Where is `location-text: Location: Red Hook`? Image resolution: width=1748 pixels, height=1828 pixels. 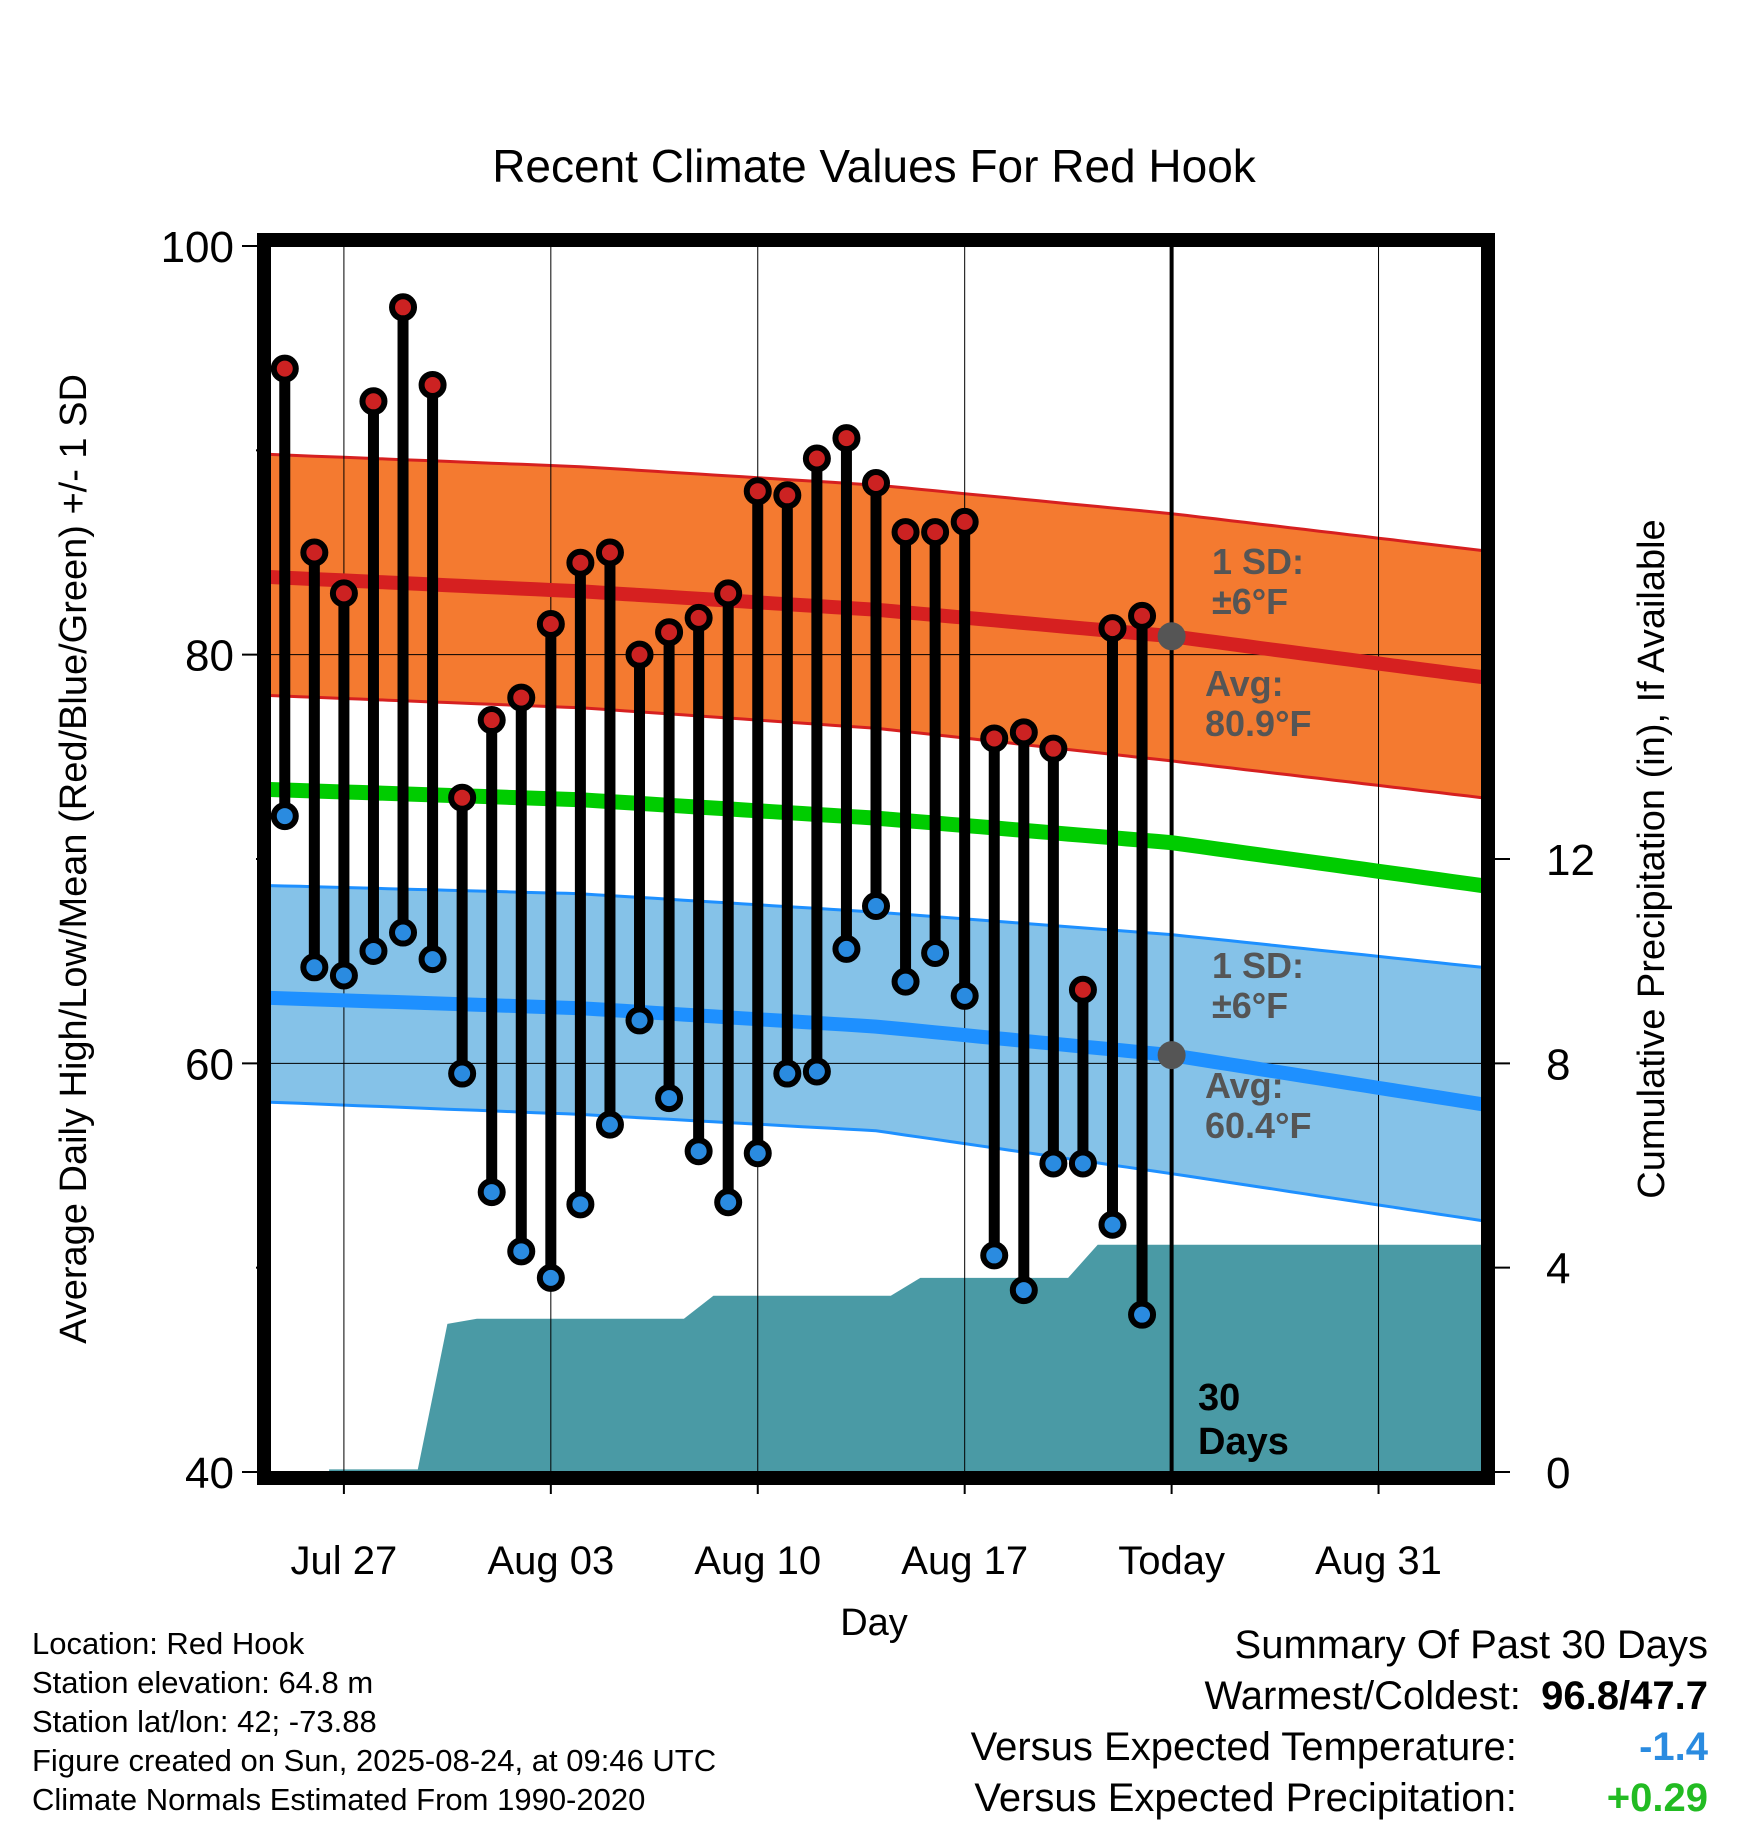 location-text: Location: Red Hook is located at coordinates (168, 1643).